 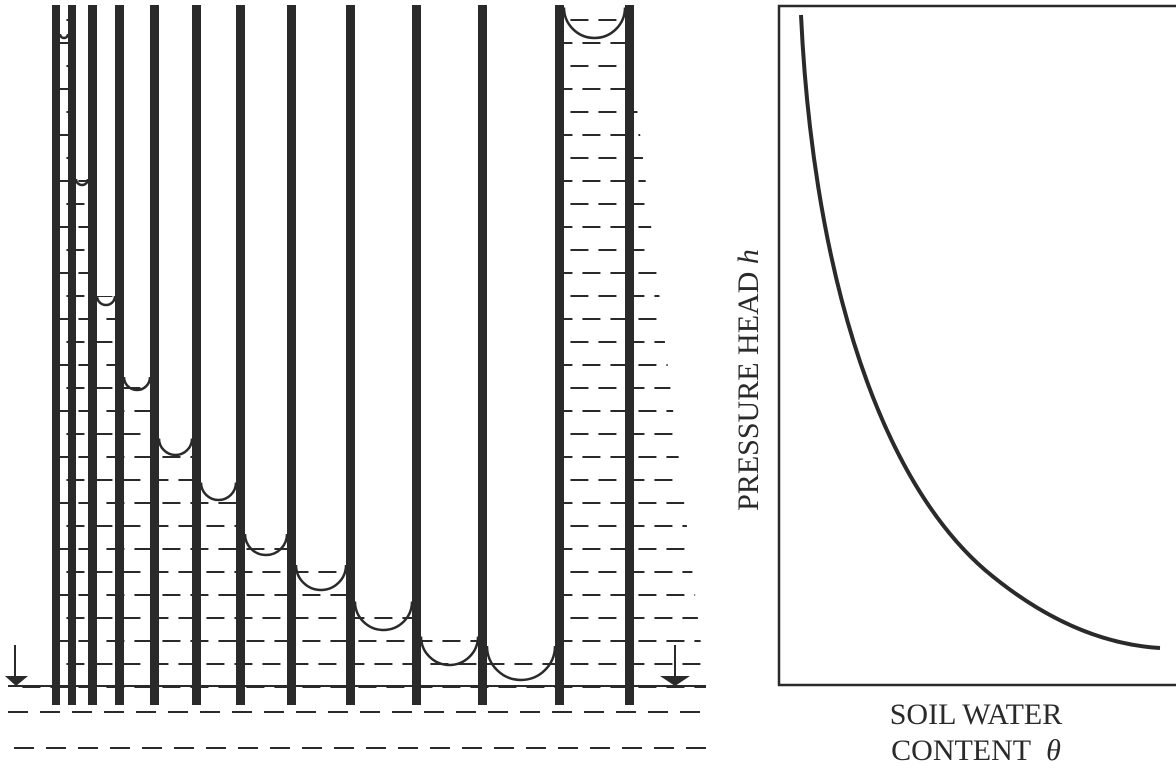 I want to click on x-axis-label-line2: CONTENT θ, so click(x=976, y=750).